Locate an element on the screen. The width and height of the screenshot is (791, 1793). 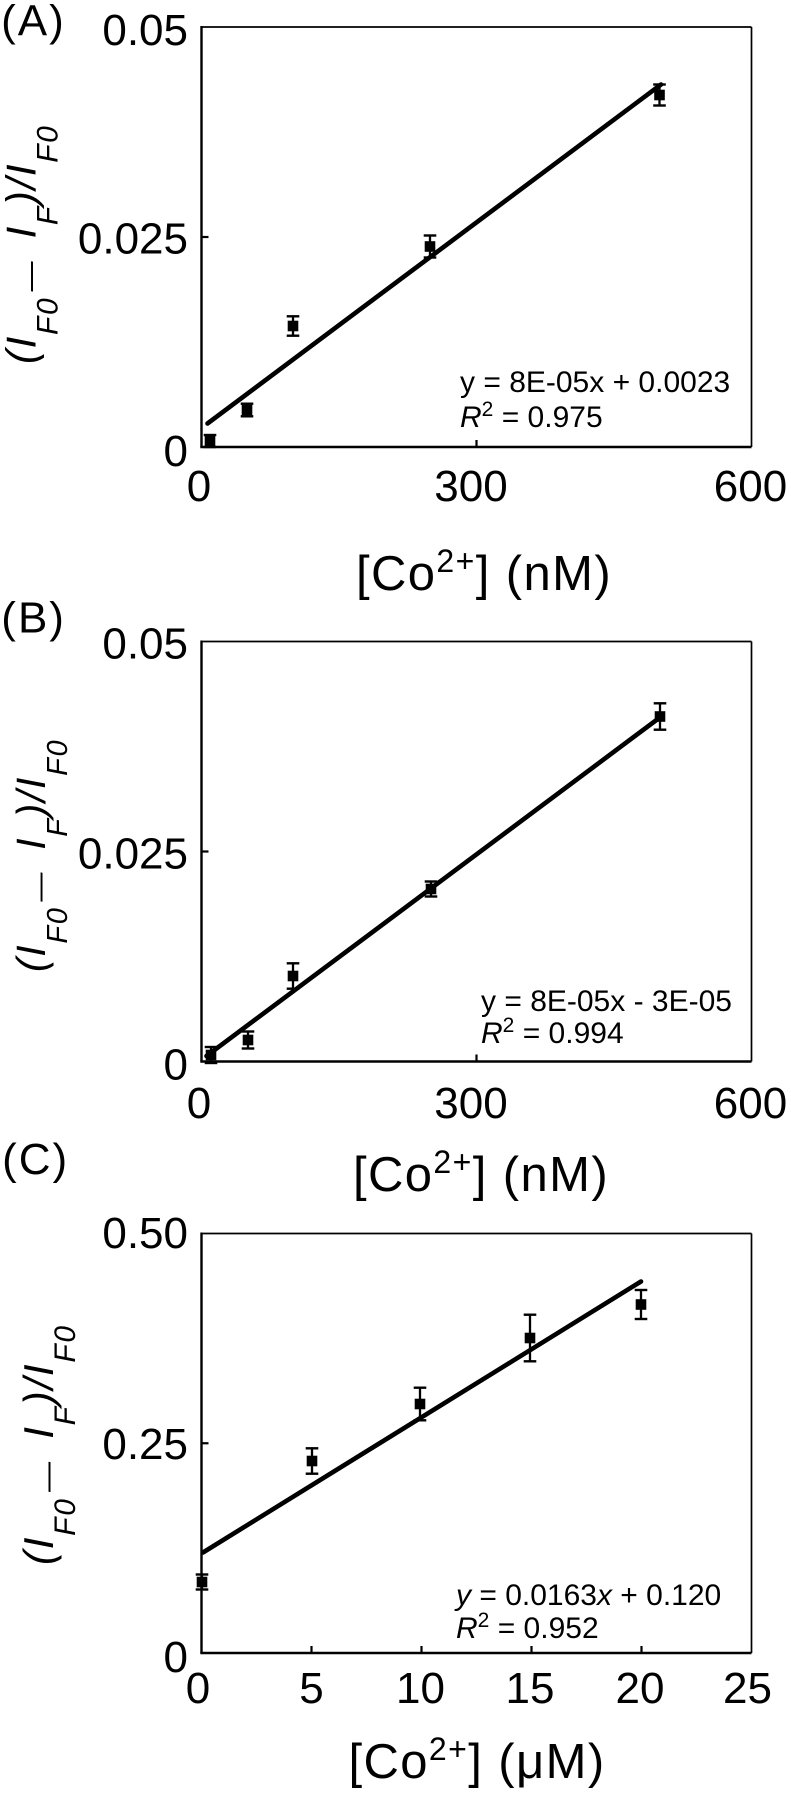
svg-text: y = 8E-05x + 0.0023 is located at coordinates (595, 382).